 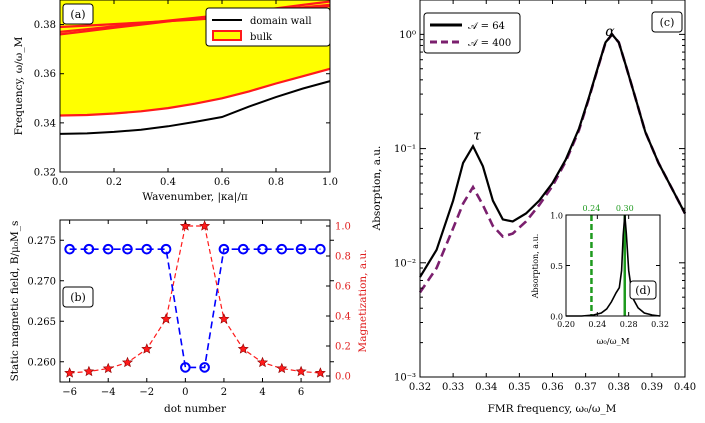 What do you see at coordinates (224, 392) in the screenshot?
I see `panel-b-x-tick-label: 2` at bounding box center [224, 392].